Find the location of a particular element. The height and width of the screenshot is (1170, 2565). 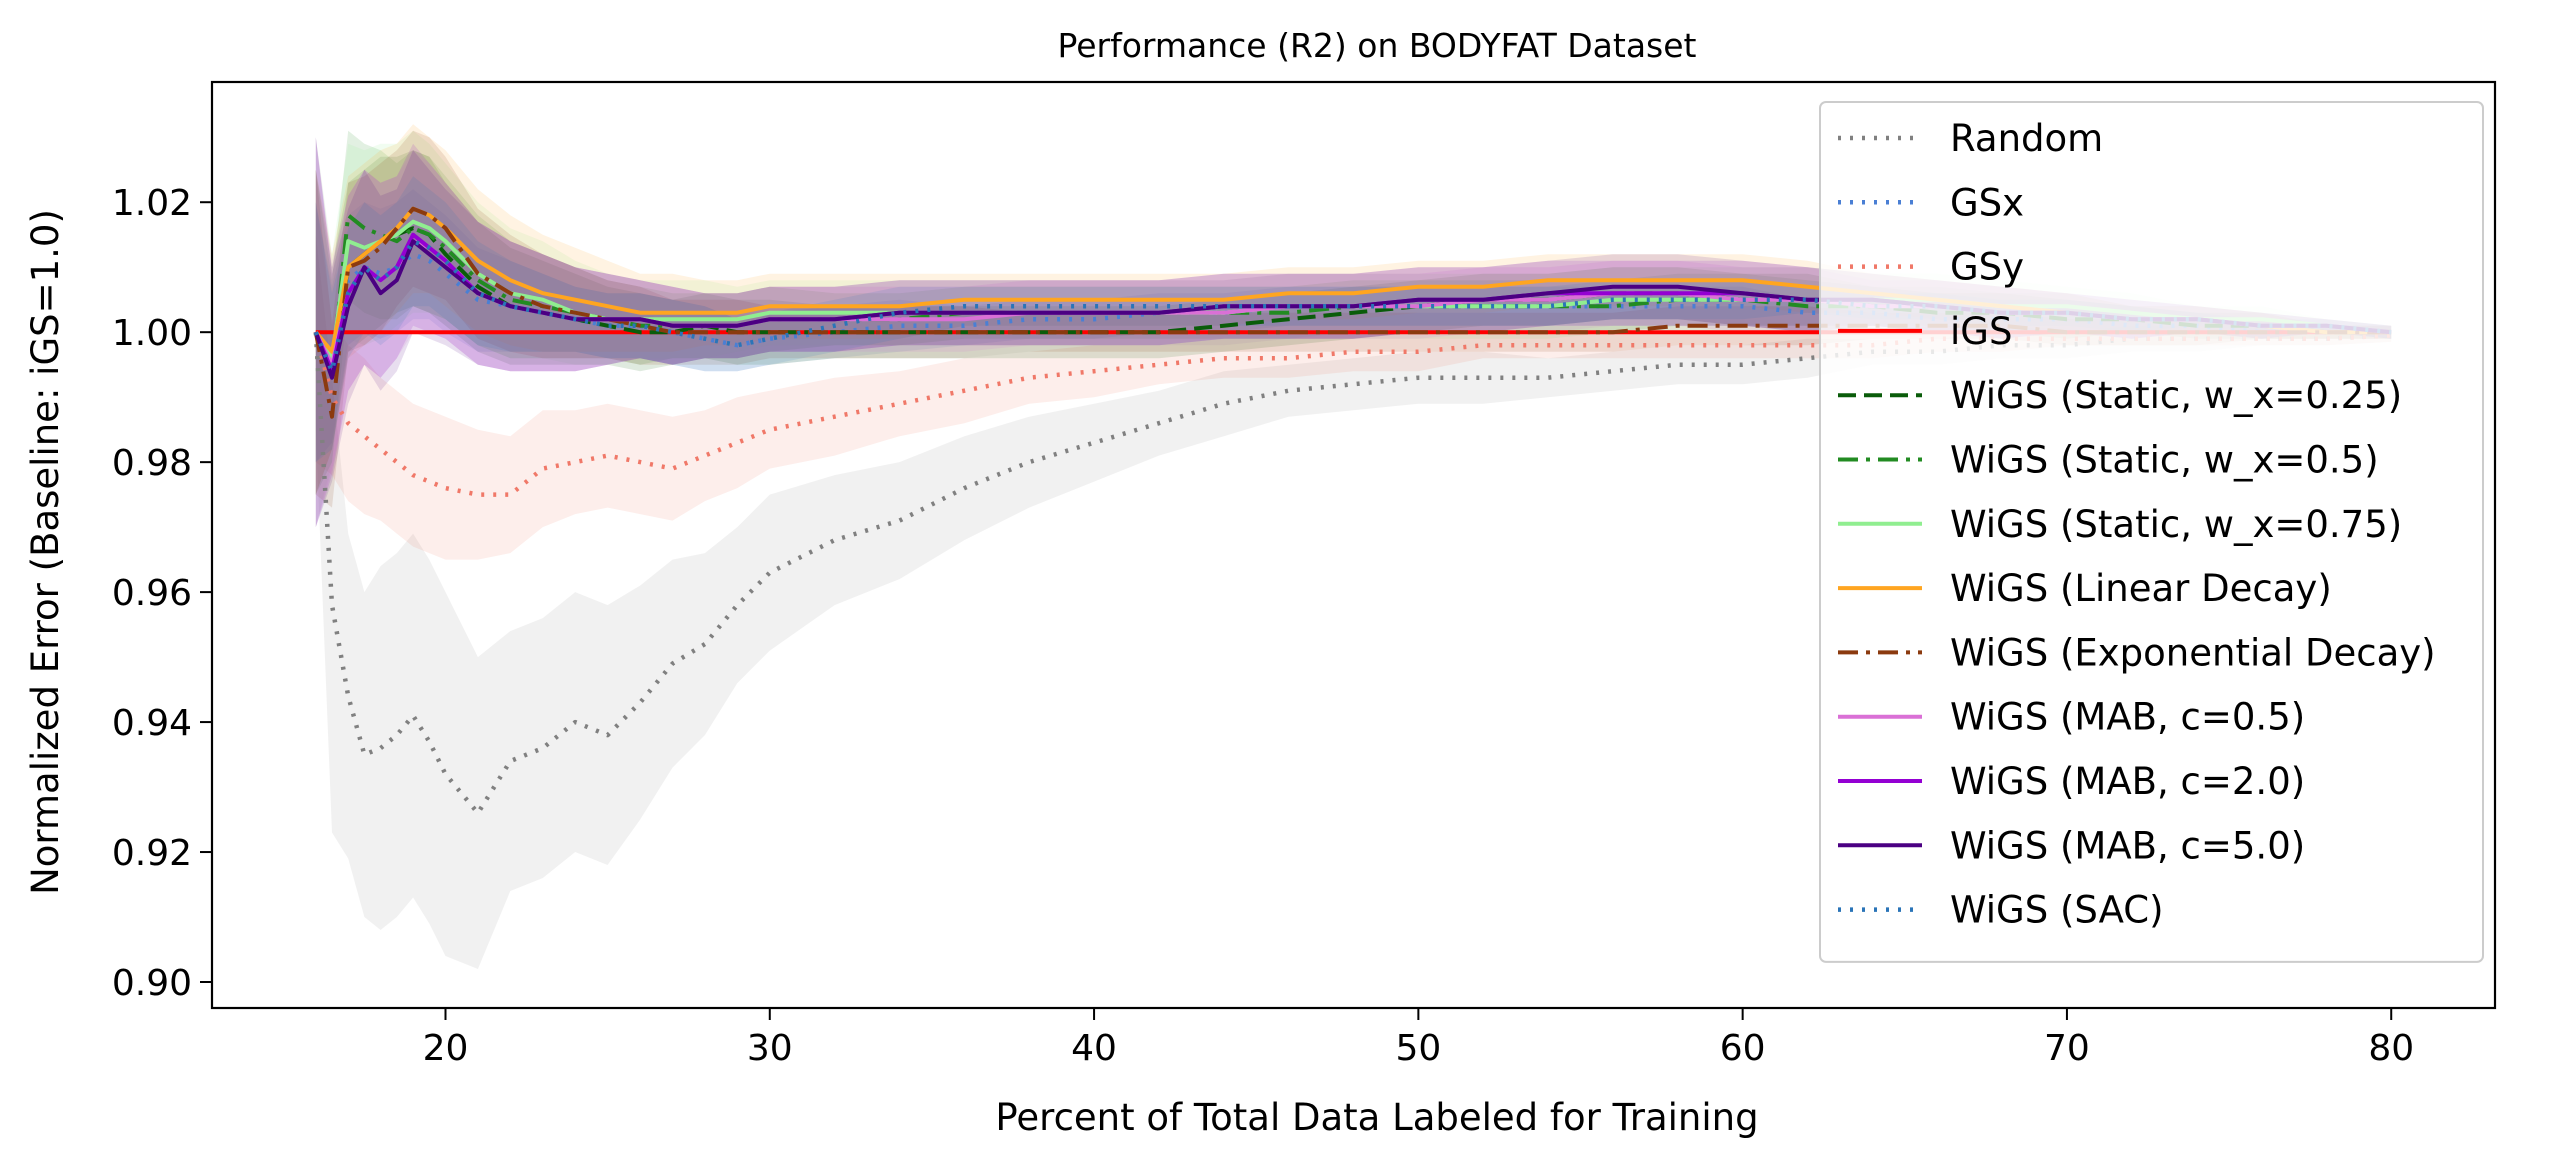

y-tick-label: 0.92 is located at coordinates (152, 853).